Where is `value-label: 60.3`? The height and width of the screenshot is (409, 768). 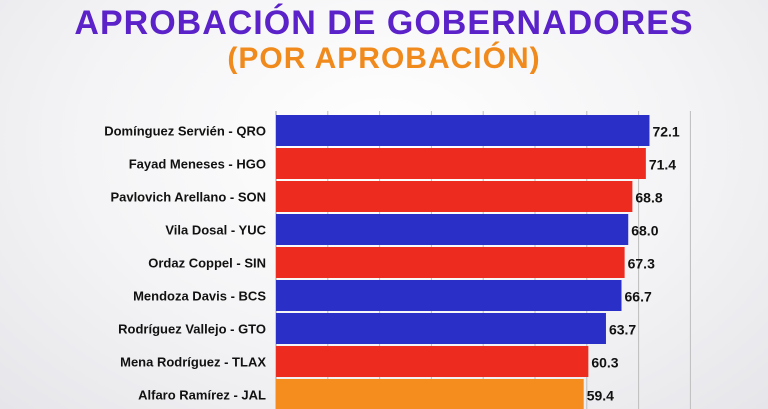
value-label: 60.3 is located at coordinates (604, 363).